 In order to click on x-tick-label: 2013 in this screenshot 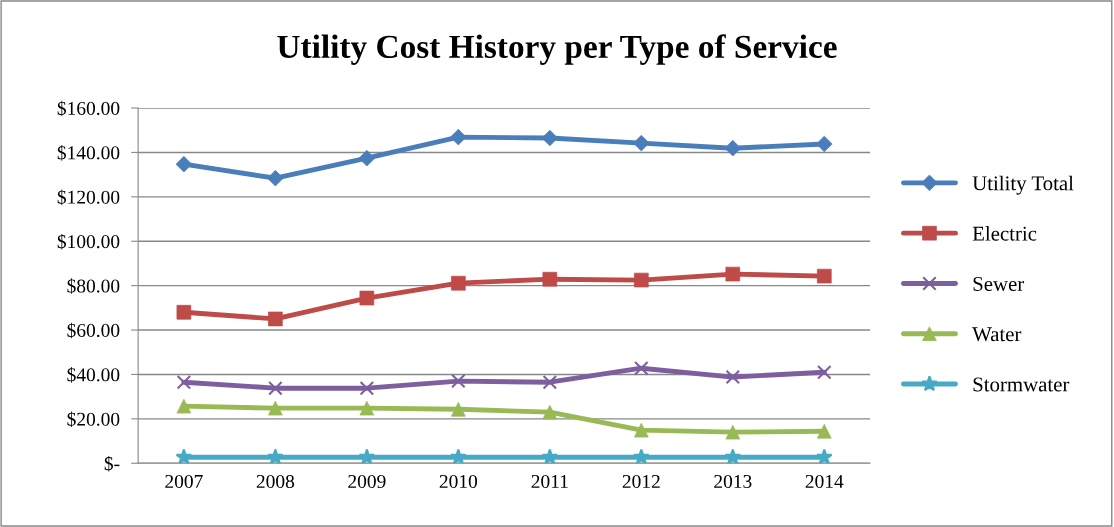, I will do `click(733, 481)`.